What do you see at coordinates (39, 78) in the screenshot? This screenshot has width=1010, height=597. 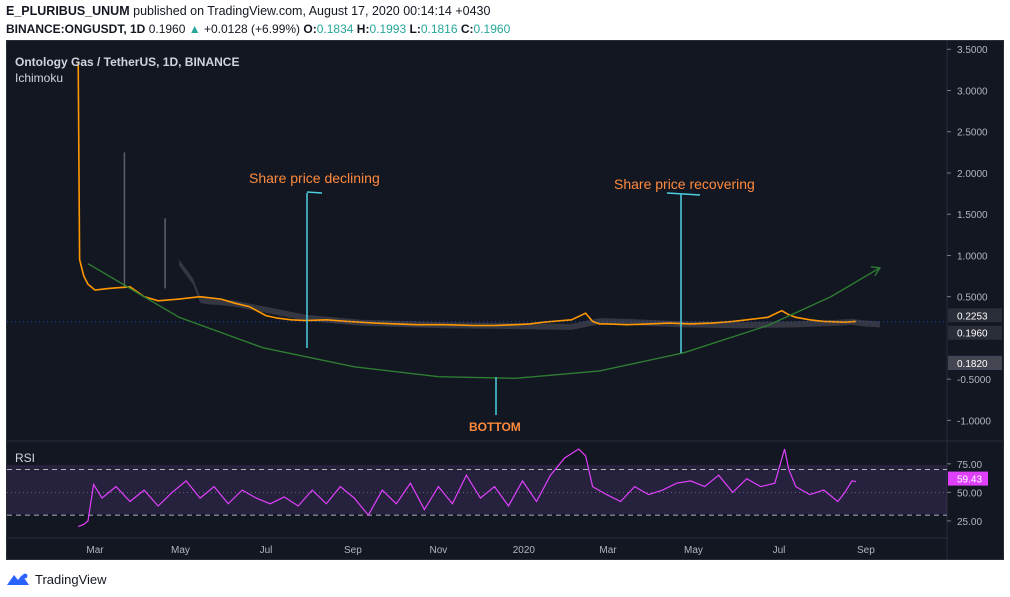 I see `legend-indicator: Ichimoku` at bounding box center [39, 78].